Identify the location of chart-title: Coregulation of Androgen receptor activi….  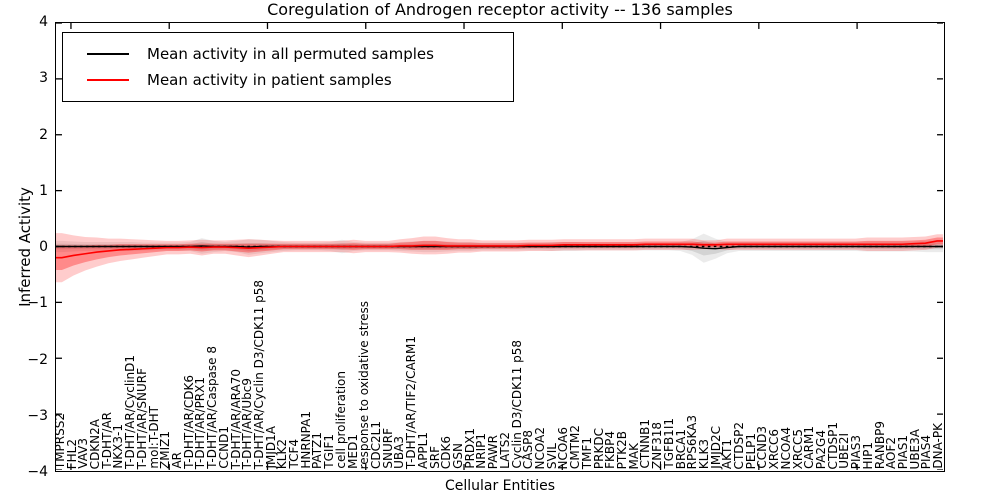
(500, 9).